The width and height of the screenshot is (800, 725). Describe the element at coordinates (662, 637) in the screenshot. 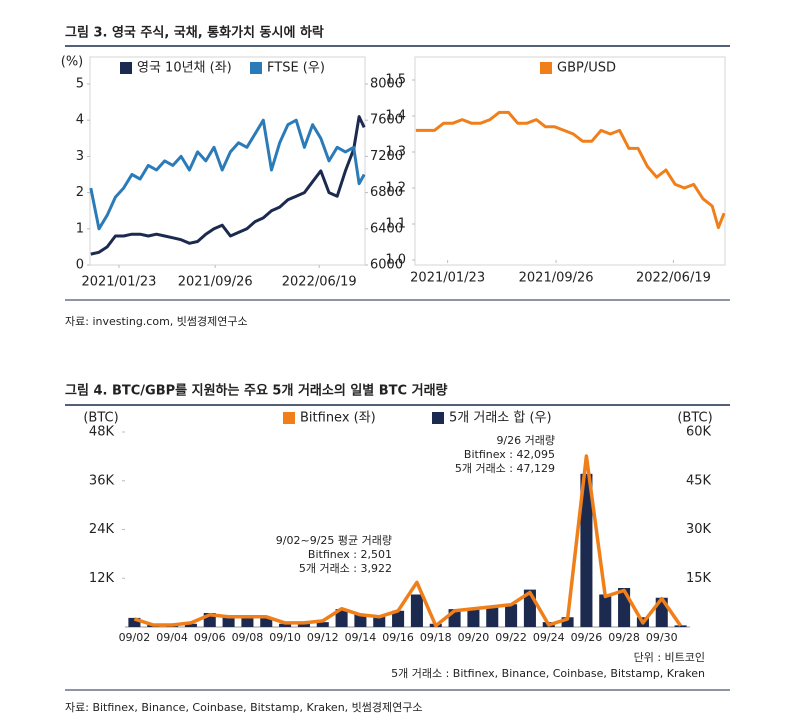

I see `x-tick-label: 09/30` at that location.